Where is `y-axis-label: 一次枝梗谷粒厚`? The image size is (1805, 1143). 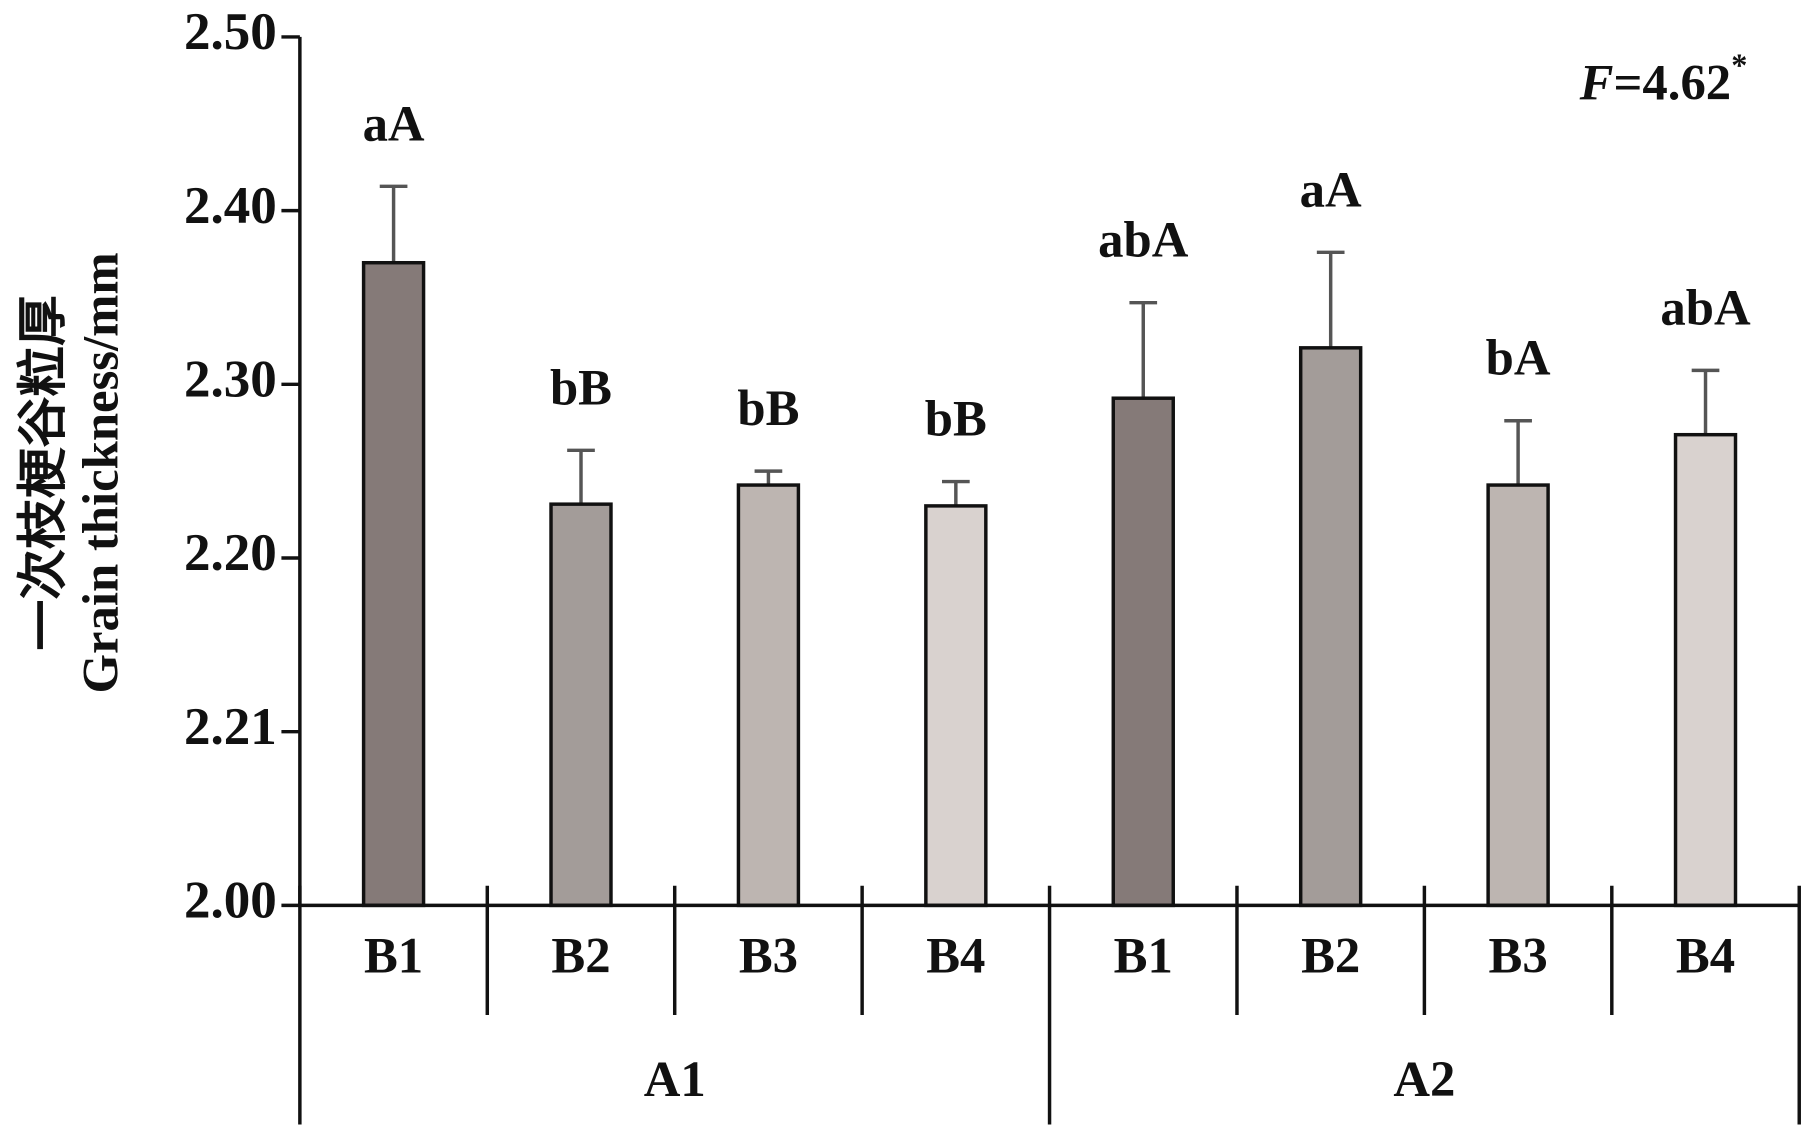 y-axis-label: 一次枝梗谷粒厚 is located at coordinates (43, 472).